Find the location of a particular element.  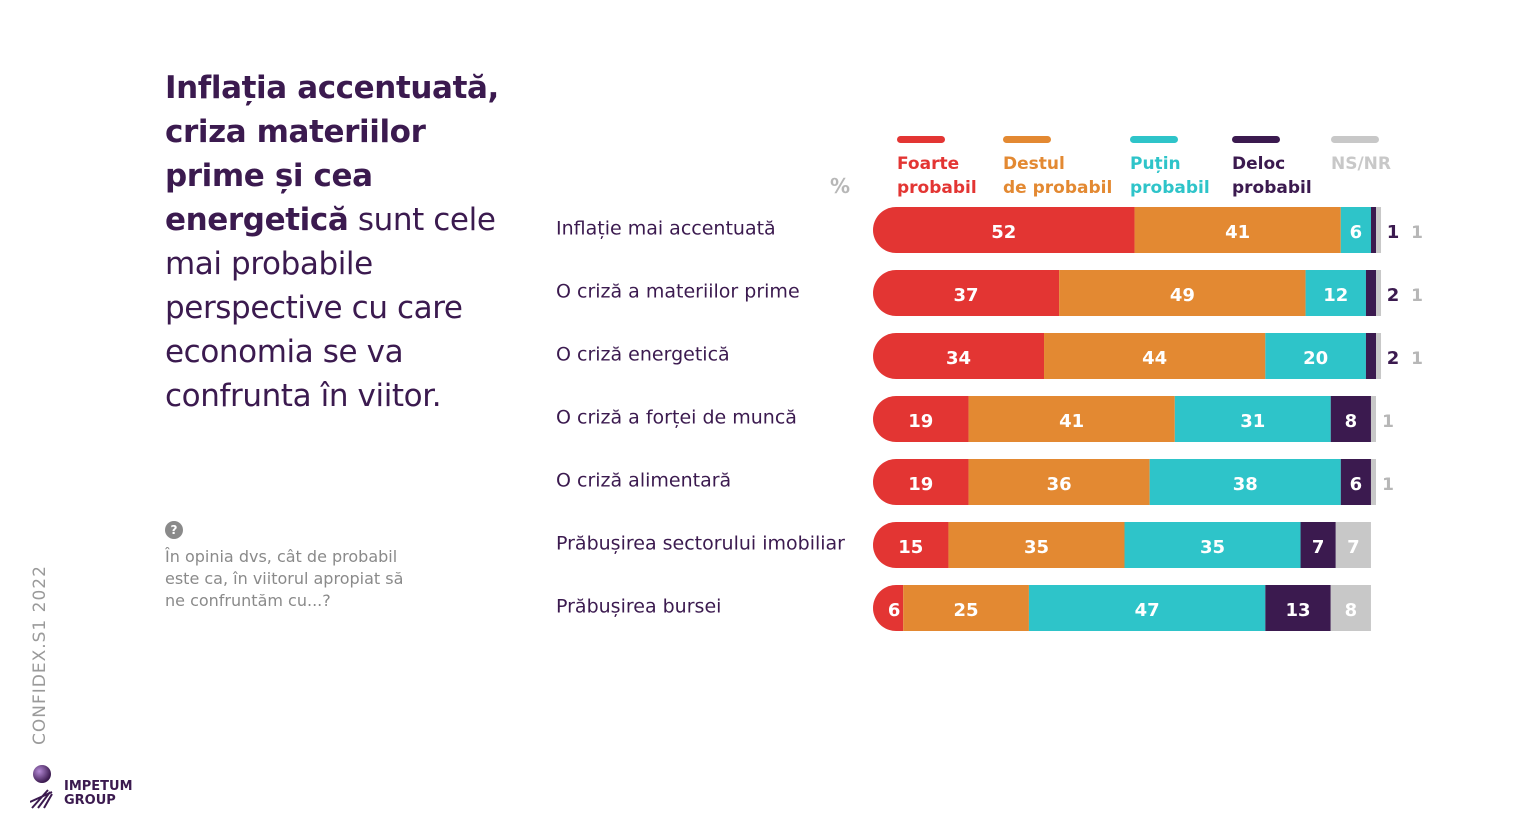

category-label-3: O criză a forței de muncă is located at coordinates (676, 418).